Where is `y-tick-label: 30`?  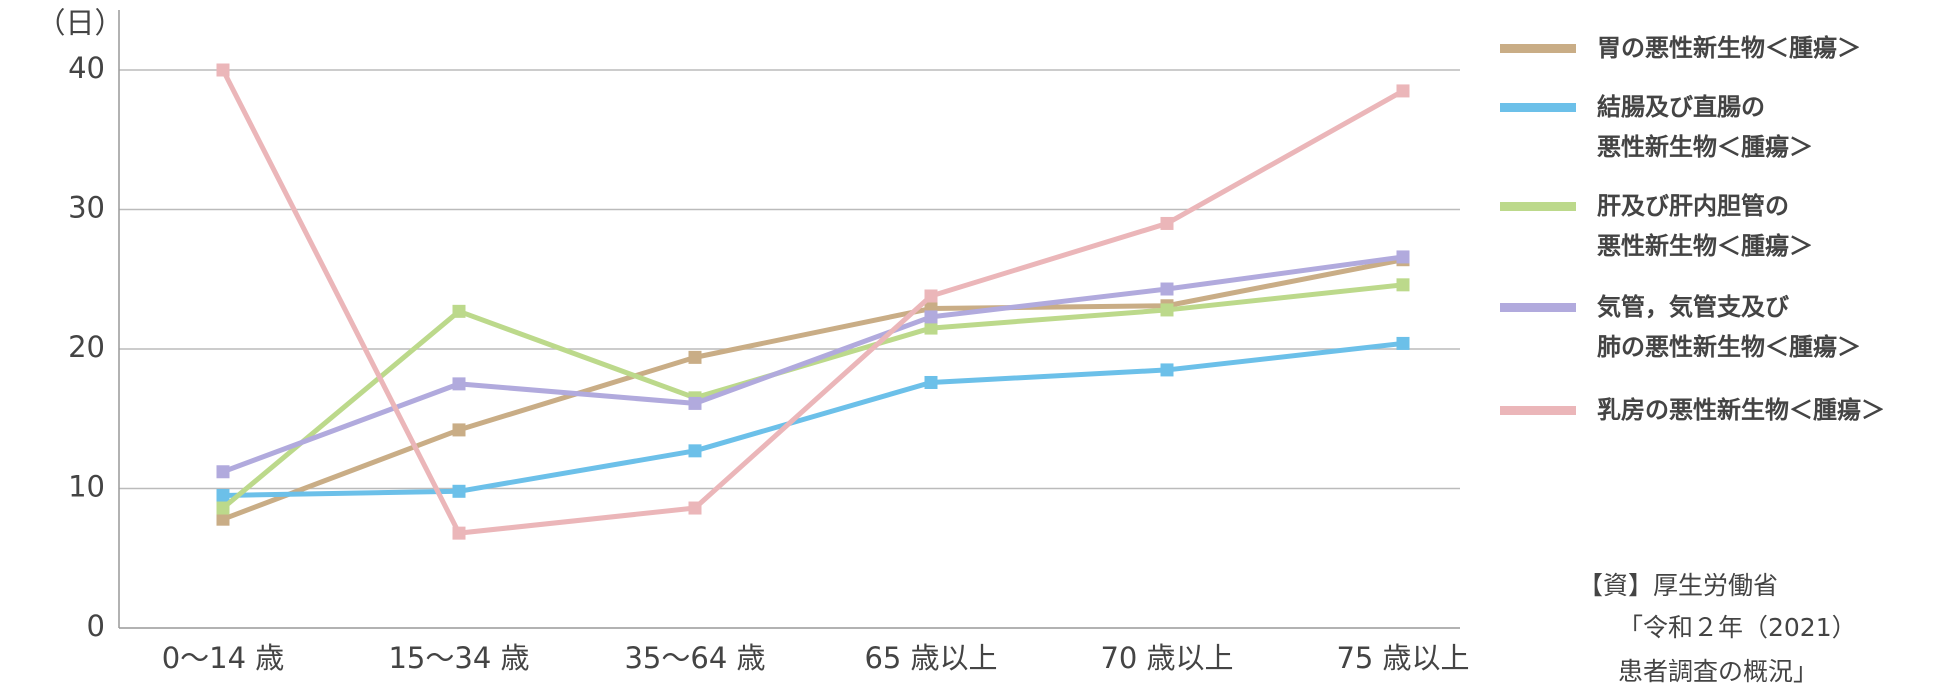
y-tick-label: 30 is located at coordinates (86, 208).